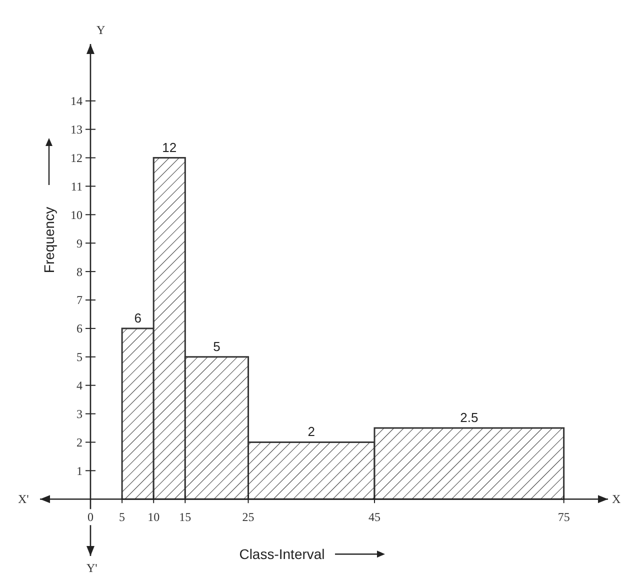 The image size is (635, 583). What do you see at coordinates (169, 147) in the screenshot?
I see `data-label: 12` at bounding box center [169, 147].